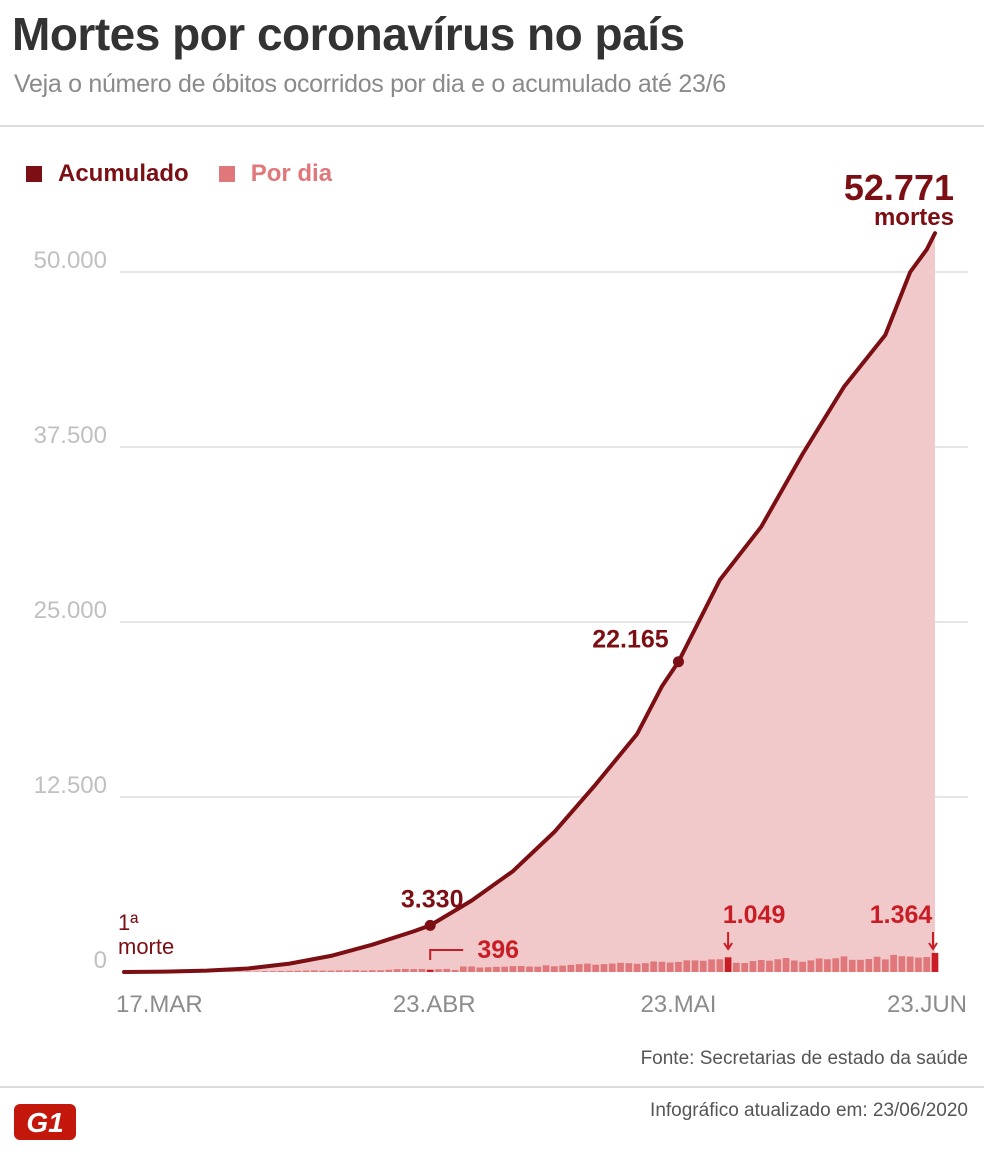 The height and width of the screenshot is (1161, 984). I want to click on y-tick-label: 25.000, so click(70, 610).